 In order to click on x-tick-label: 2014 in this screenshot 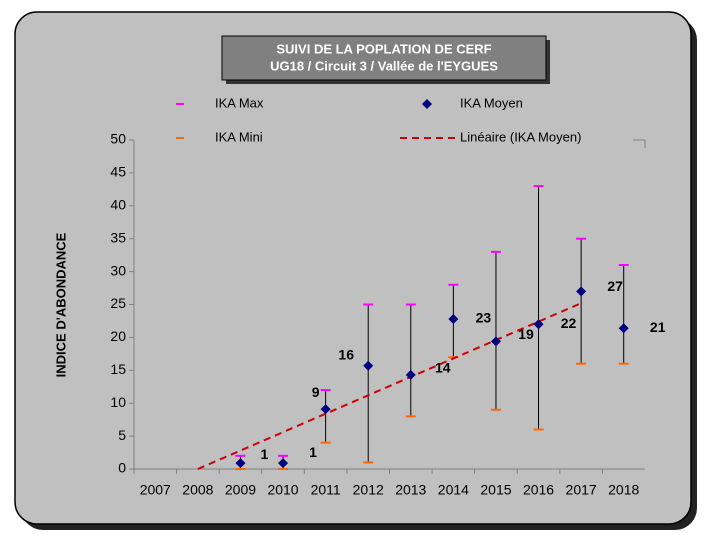, I will do `click(453, 490)`.